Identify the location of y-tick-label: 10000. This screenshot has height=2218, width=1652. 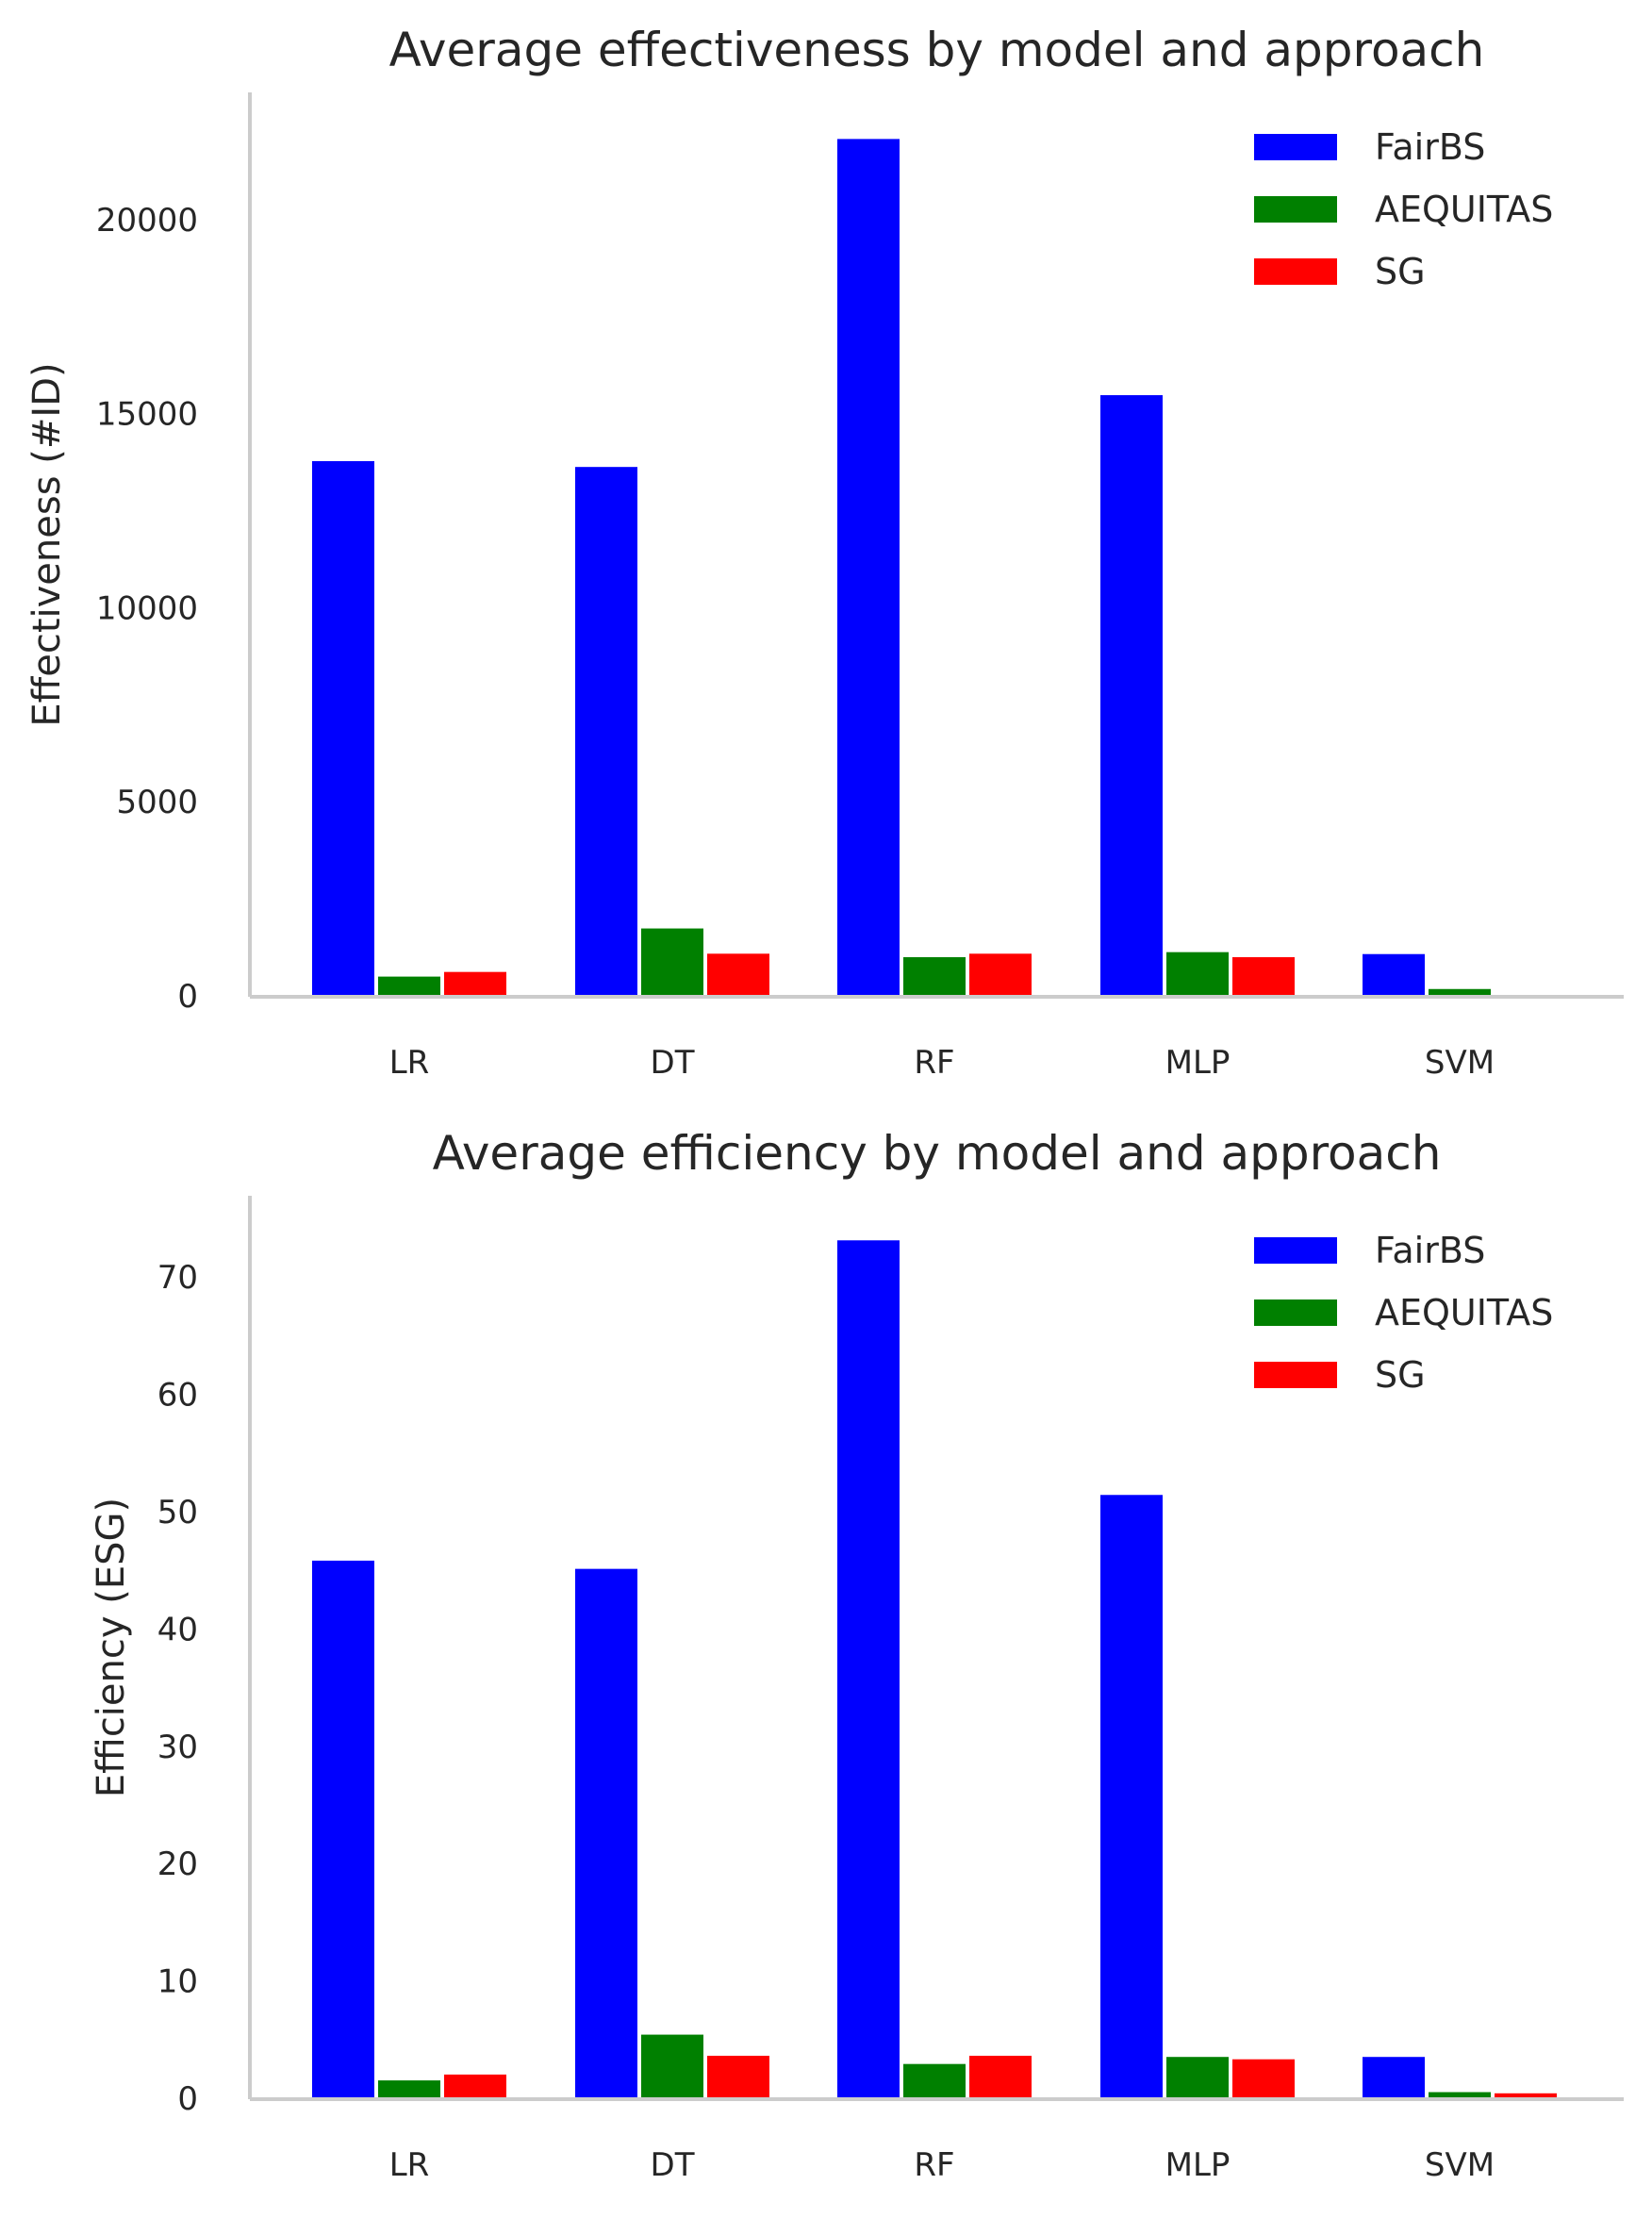
(147, 608).